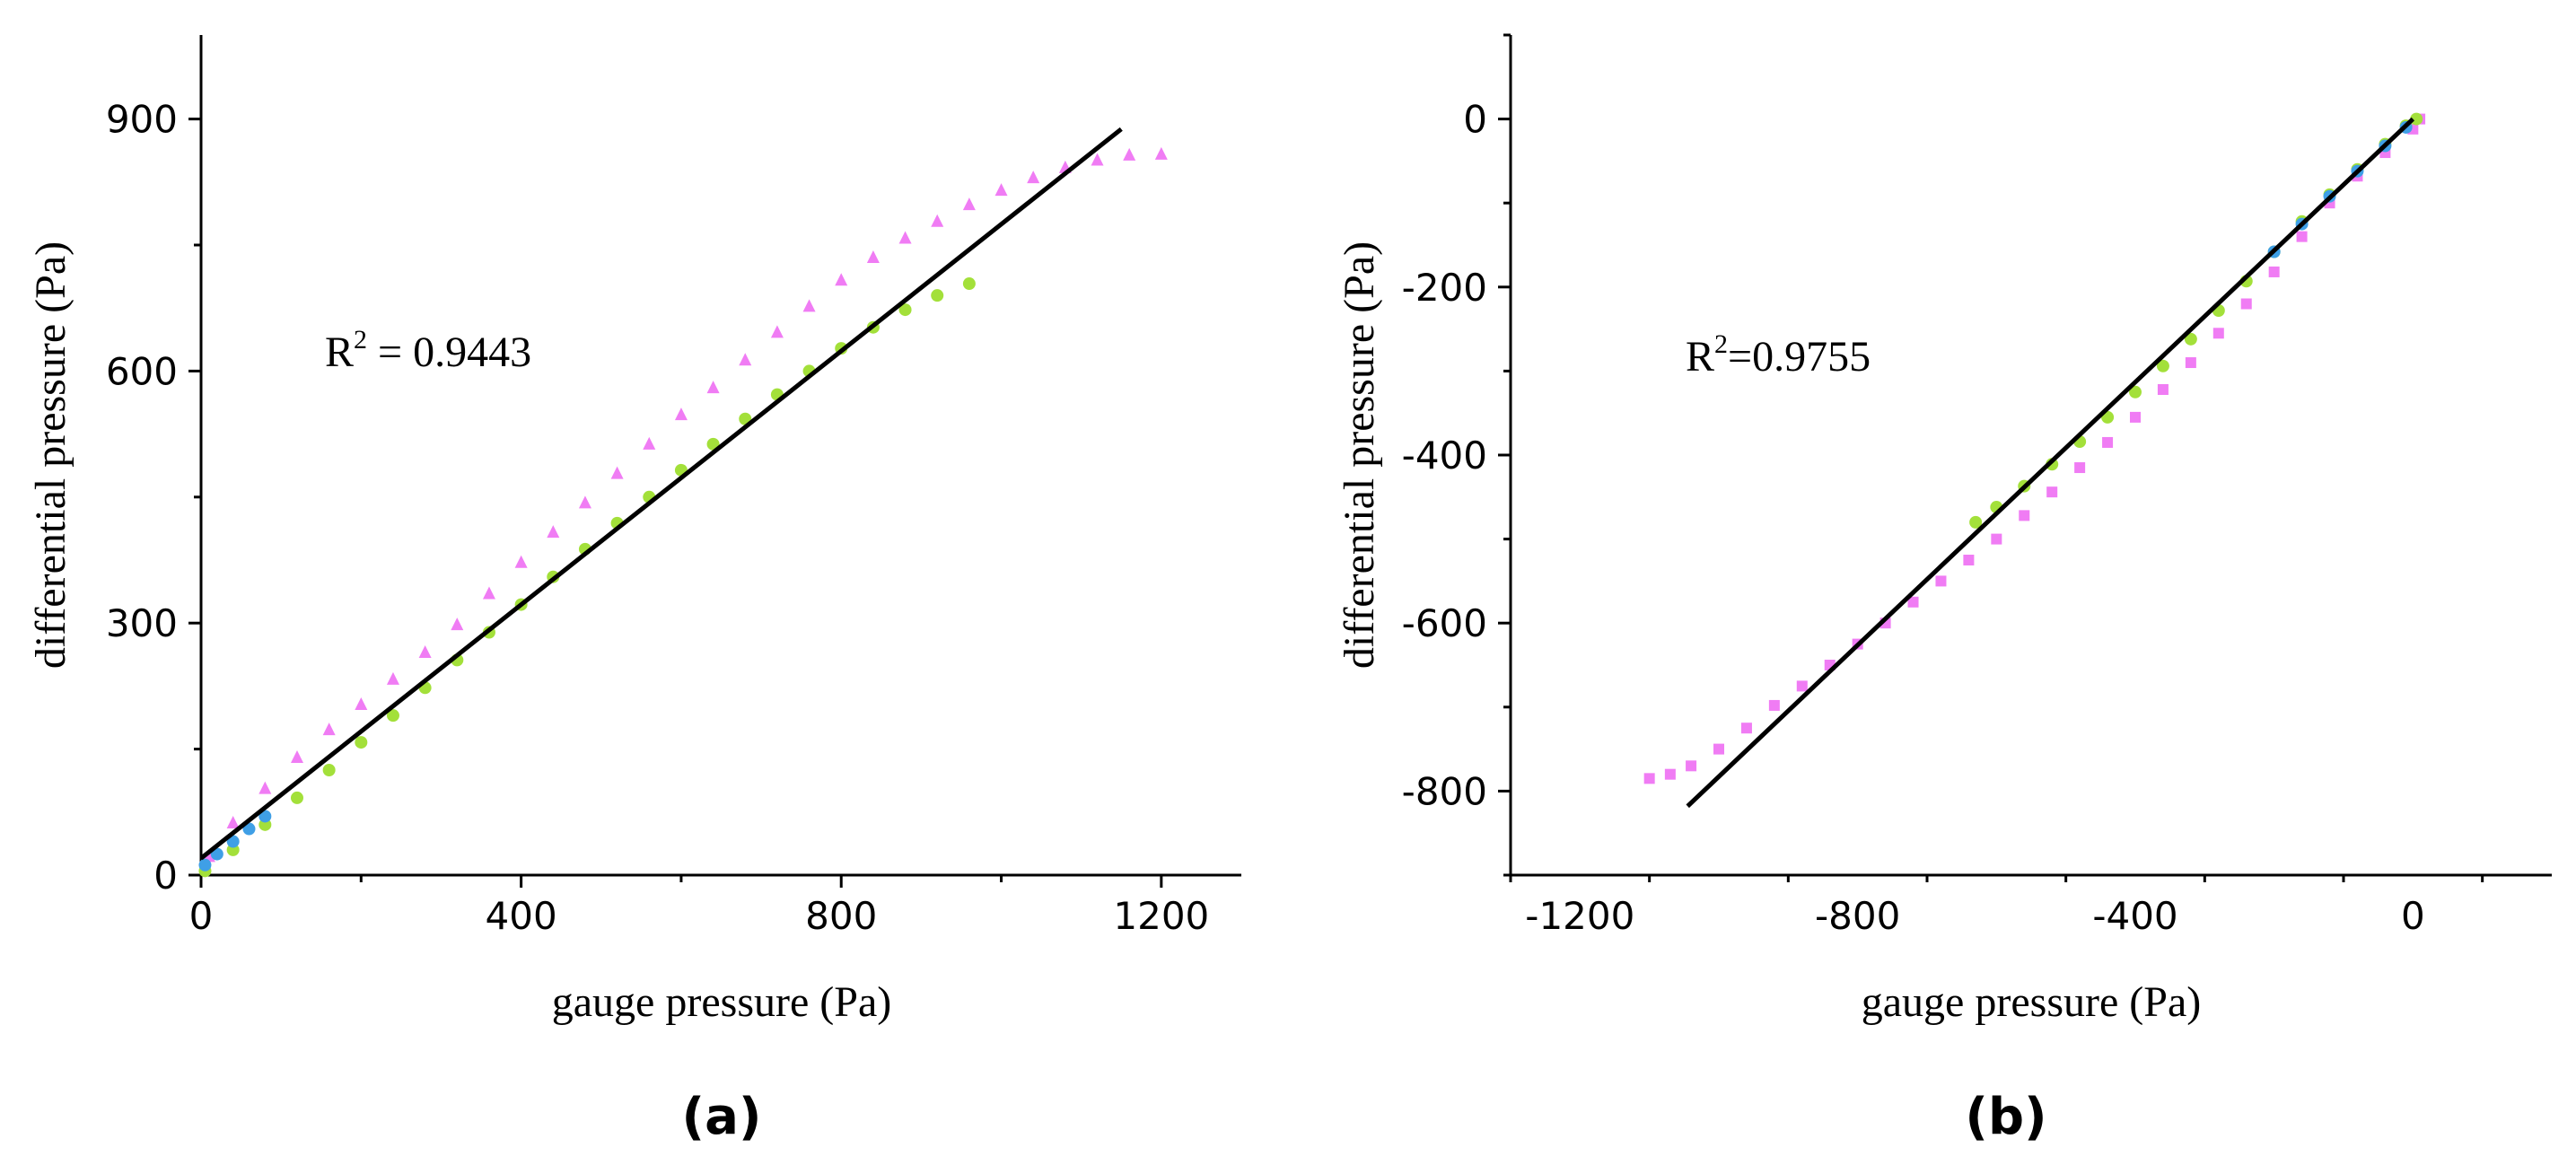  What do you see at coordinates (201, 916) in the screenshot?
I see `x-tick-label-a: 0` at bounding box center [201, 916].